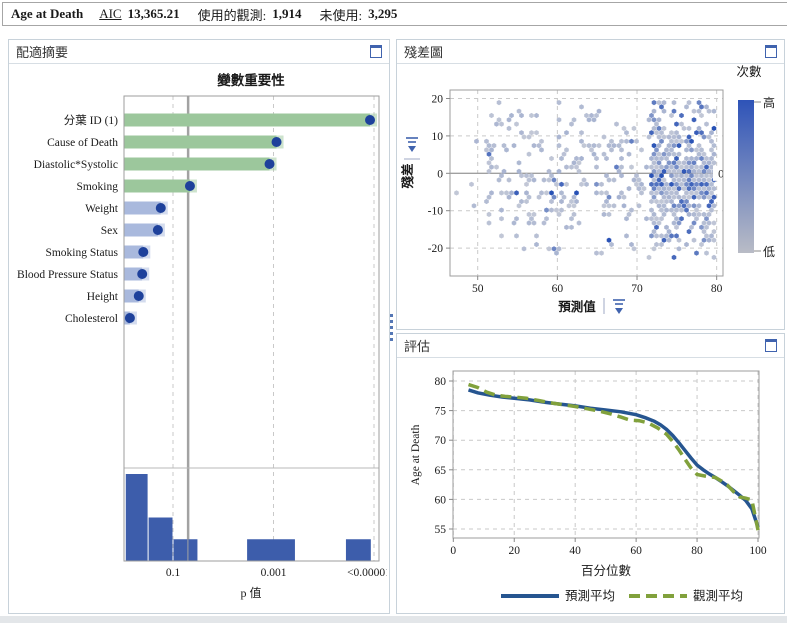 The image size is (787, 623). What do you see at coordinates (577, 306) in the screenshot?
I see `x-axis-title: 預測值` at bounding box center [577, 306].